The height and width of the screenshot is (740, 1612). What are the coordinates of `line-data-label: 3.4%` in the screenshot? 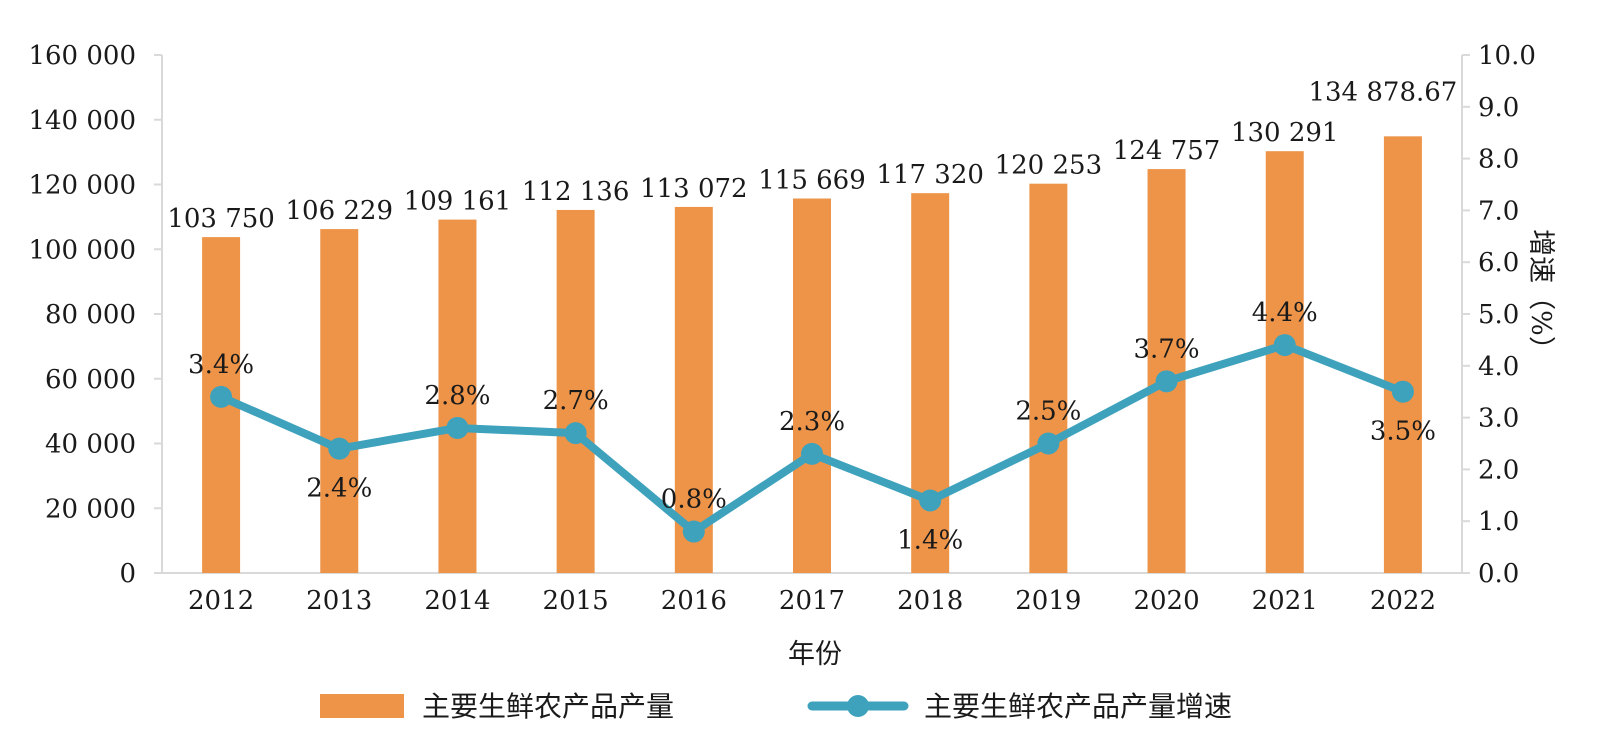 It's located at (221, 365).